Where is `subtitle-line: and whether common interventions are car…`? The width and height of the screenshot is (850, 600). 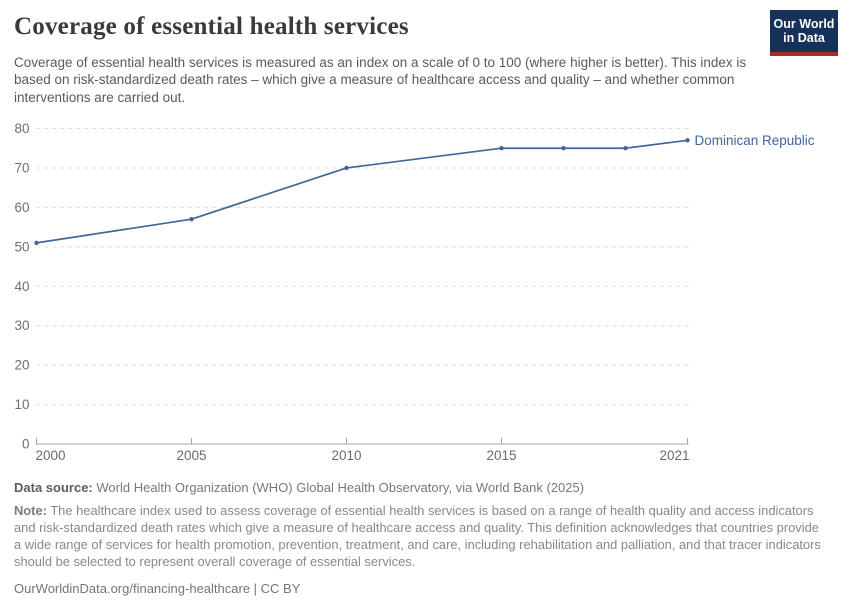 subtitle-line: and whether common interventions are car… is located at coordinates (374, 88).